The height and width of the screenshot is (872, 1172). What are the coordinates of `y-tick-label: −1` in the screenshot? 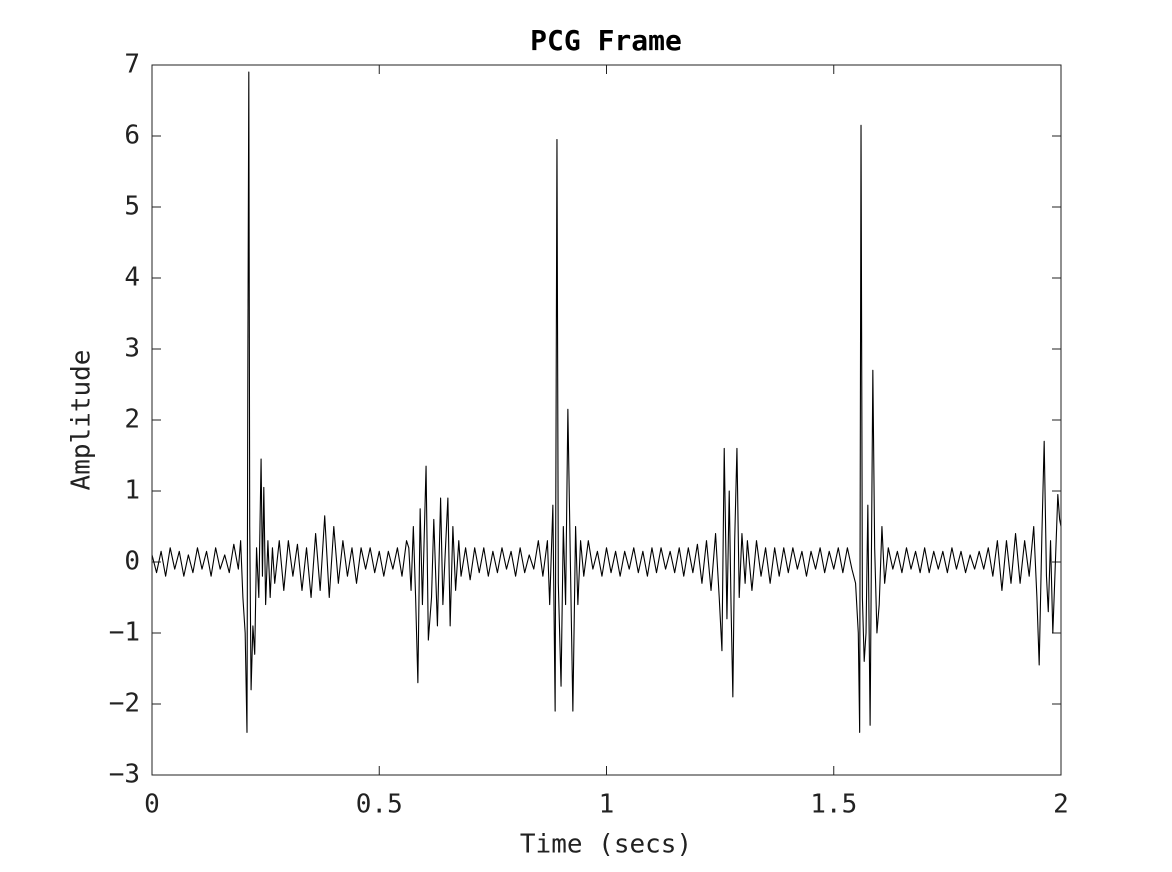 It's located at (124, 633).